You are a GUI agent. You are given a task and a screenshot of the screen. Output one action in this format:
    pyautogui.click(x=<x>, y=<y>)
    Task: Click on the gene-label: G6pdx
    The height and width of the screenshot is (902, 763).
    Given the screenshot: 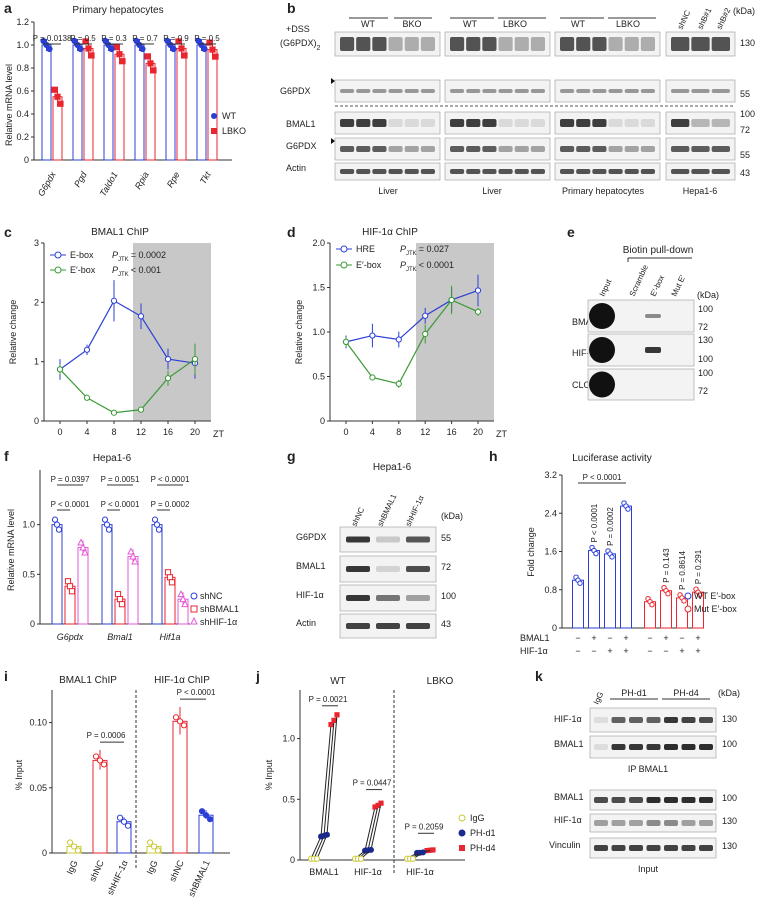 What is the action you would take?
    pyautogui.click(x=47, y=184)
    